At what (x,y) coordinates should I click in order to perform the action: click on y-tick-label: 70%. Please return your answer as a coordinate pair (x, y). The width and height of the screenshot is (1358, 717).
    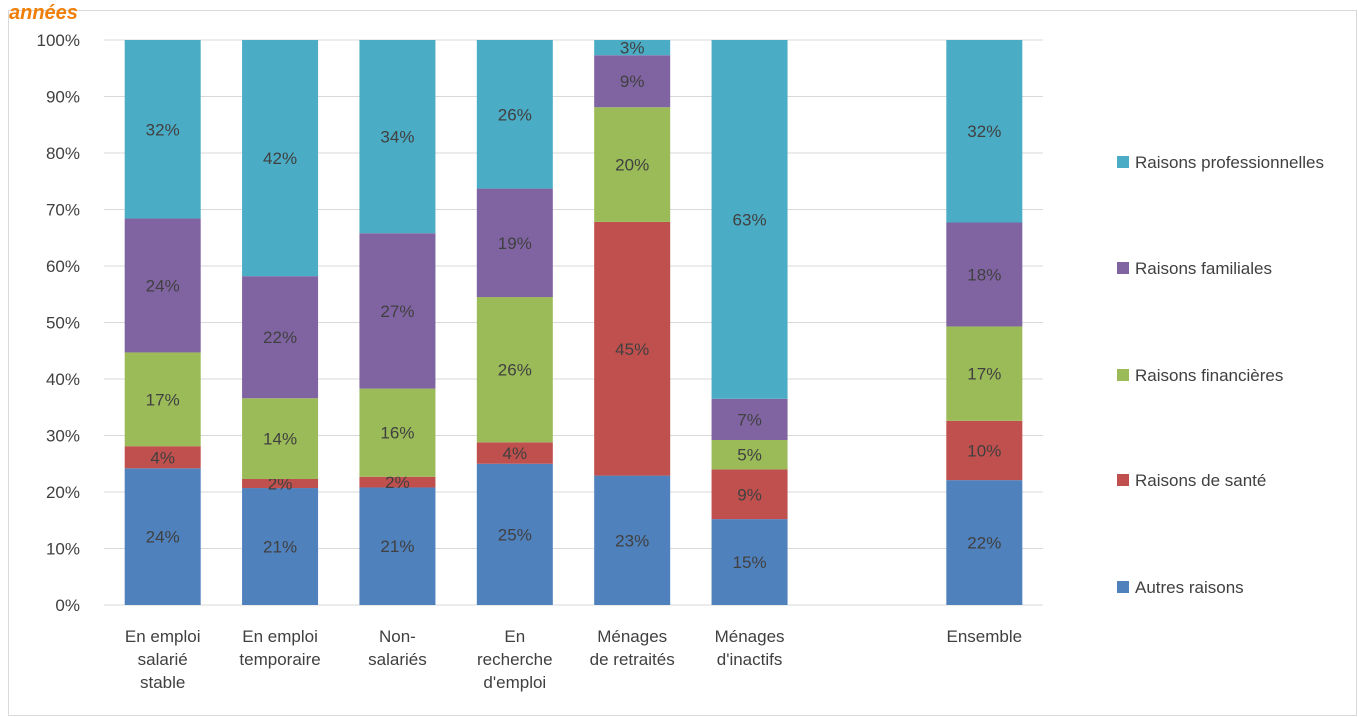
    Looking at the image, I should click on (63, 210).